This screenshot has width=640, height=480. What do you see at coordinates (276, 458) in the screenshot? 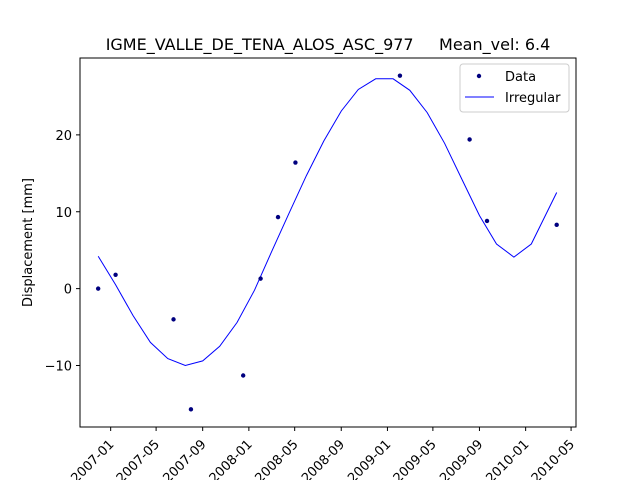
I see `x-tick-label: 2008-05` at bounding box center [276, 458].